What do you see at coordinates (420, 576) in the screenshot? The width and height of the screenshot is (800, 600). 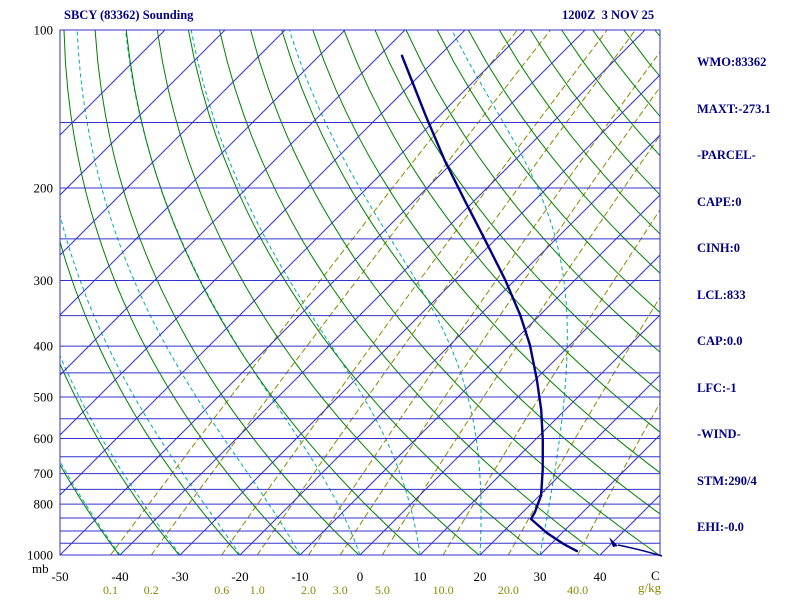 I see `temp-tick-label: 10` at bounding box center [420, 576].